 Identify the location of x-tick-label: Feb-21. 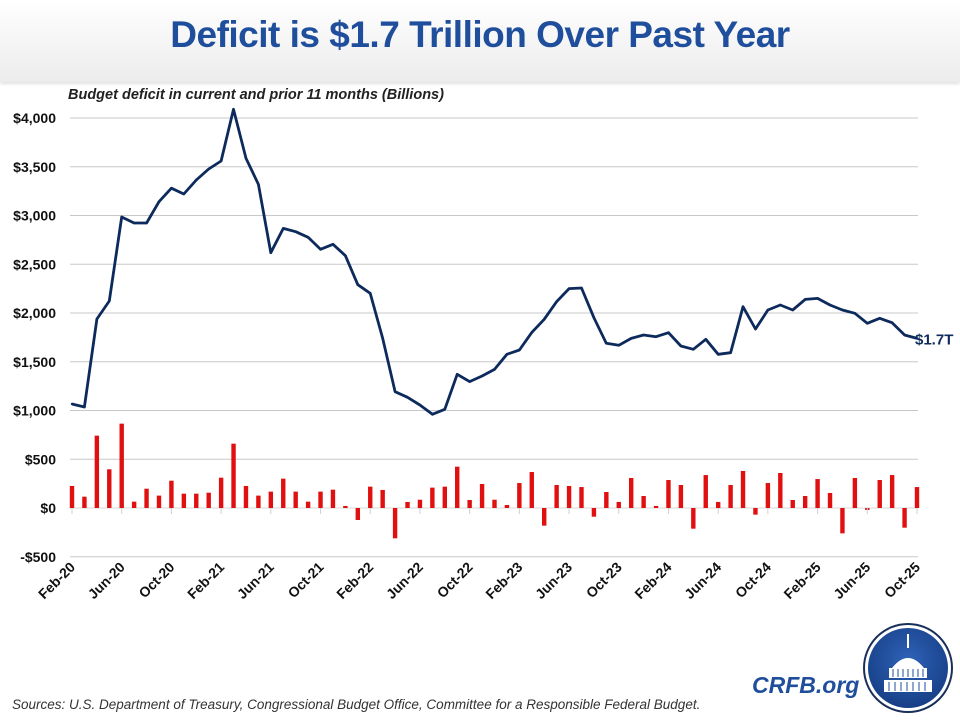
(205, 580).